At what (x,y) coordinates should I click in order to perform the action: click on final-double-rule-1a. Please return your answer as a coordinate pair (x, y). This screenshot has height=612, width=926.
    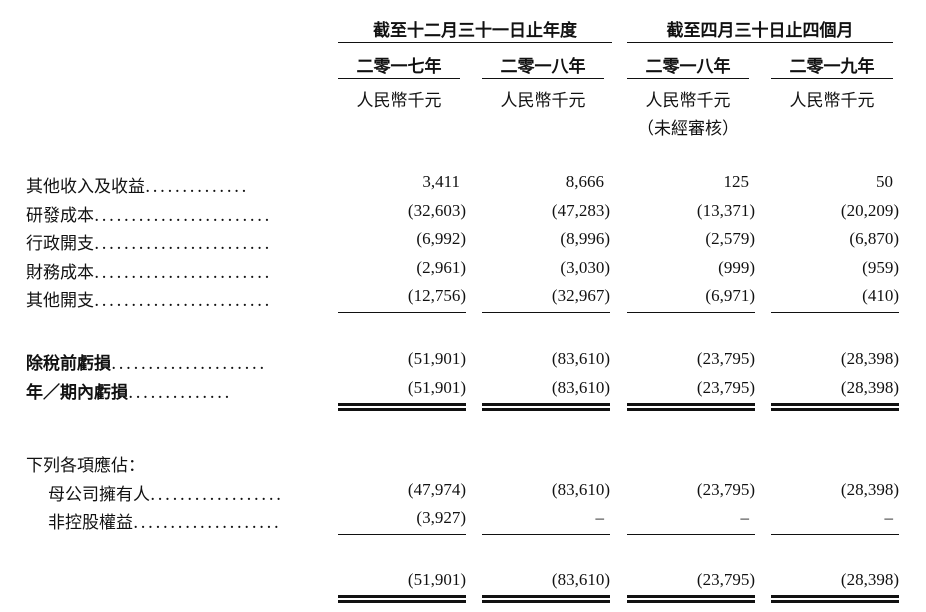
    Looking at the image, I should click on (402, 596).